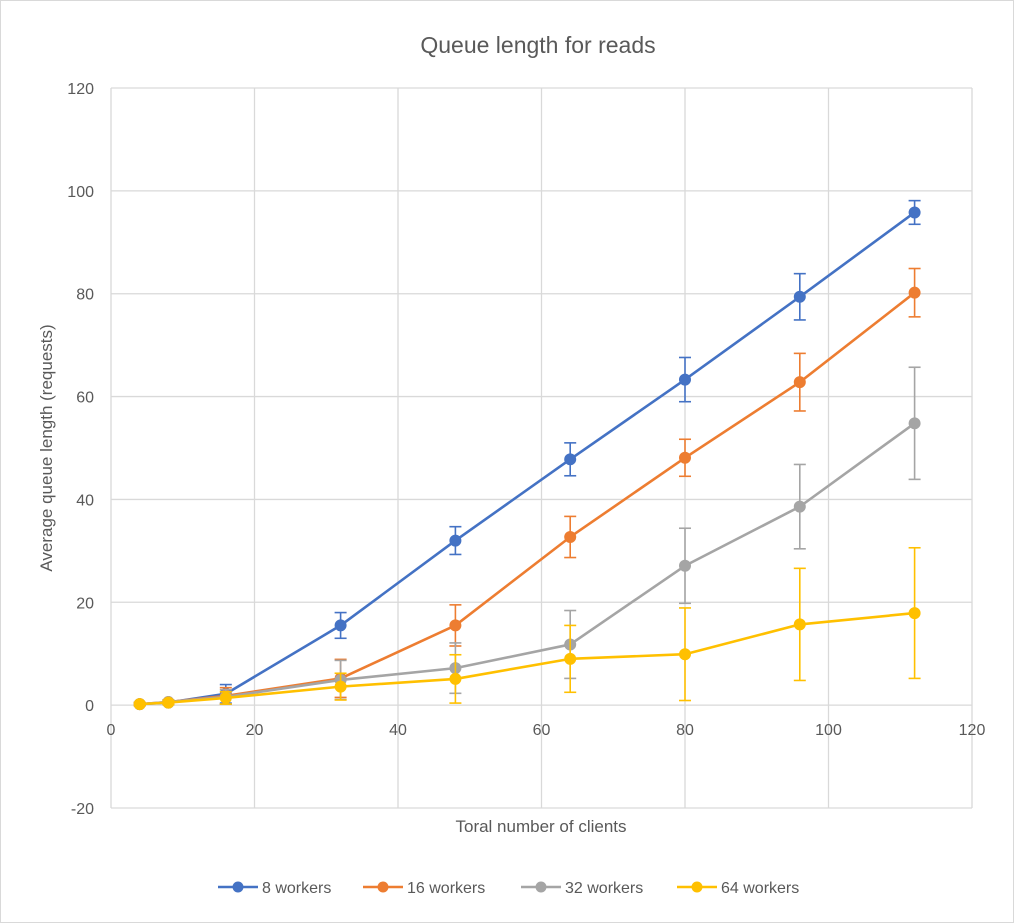 Image resolution: width=1014 pixels, height=924 pixels. I want to click on x-tick-labels: 0 20 40 60 80 100 120, so click(546, 730).